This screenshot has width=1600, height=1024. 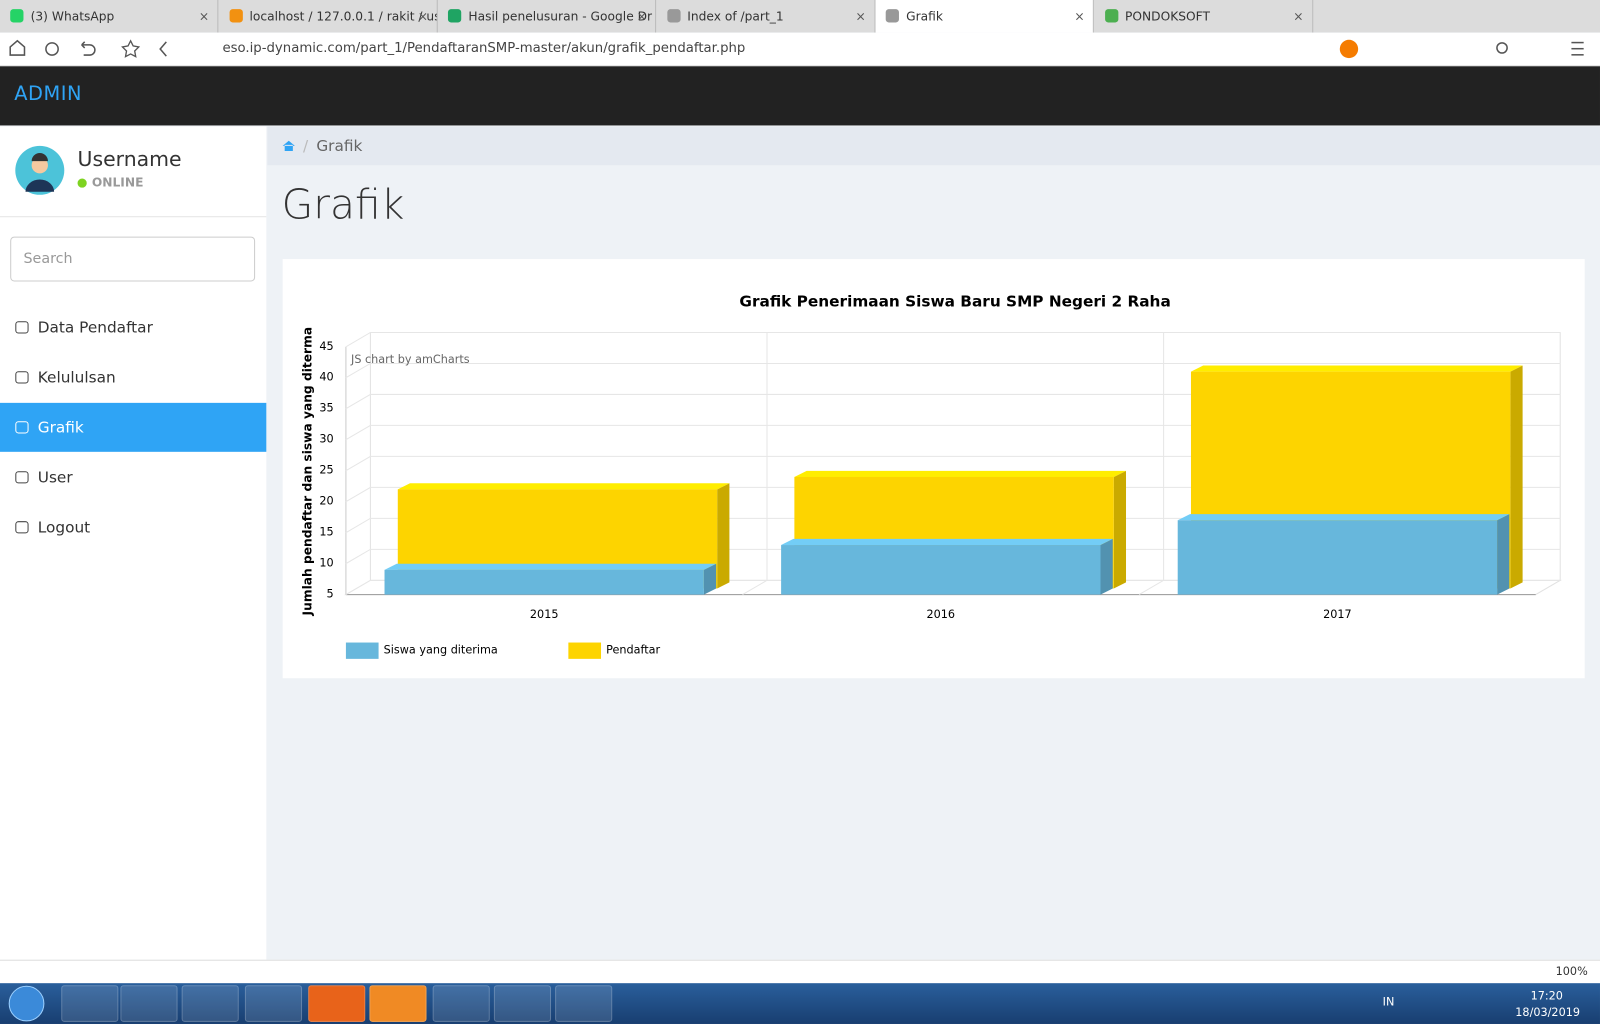 What do you see at coordinates (109, 16) in the screenshot?
I see `browser-tab: (3) WhatsApp ×` at bounding box center [109, 16].